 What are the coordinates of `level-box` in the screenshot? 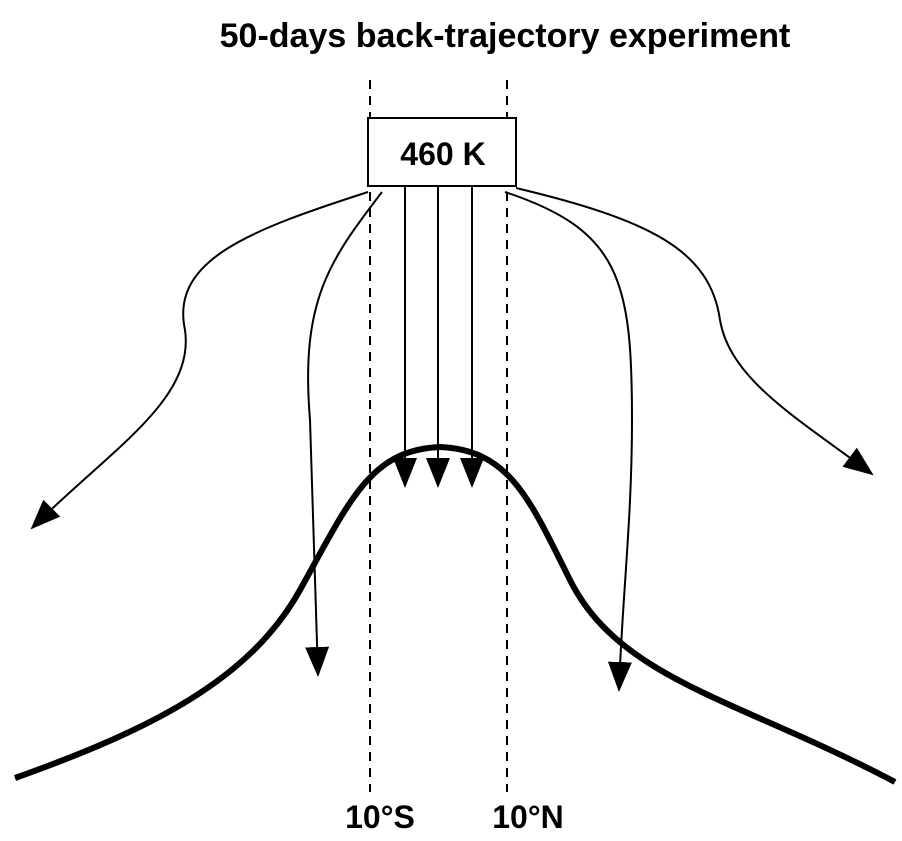 It's located at (442, 152).